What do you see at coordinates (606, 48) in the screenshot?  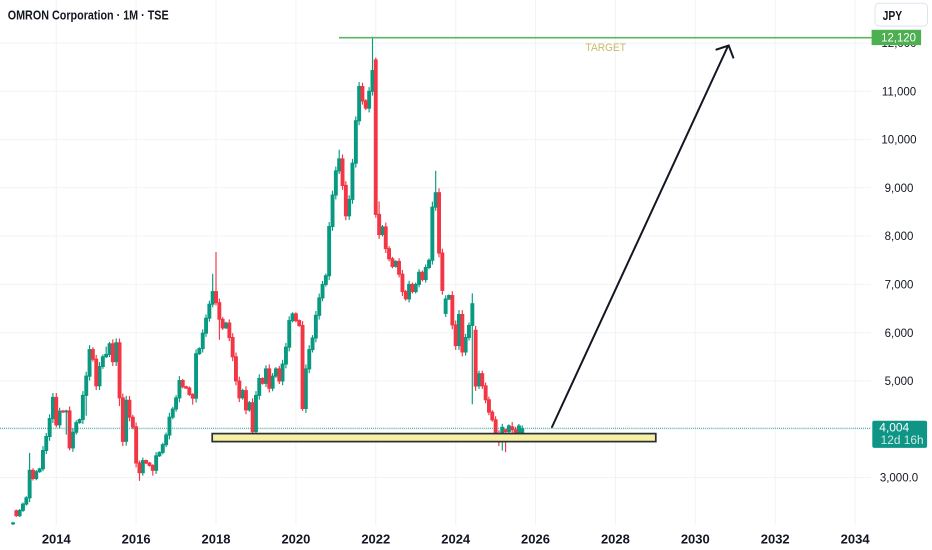 I see `svg-text: TARGET` at bounding box center [606, 48].